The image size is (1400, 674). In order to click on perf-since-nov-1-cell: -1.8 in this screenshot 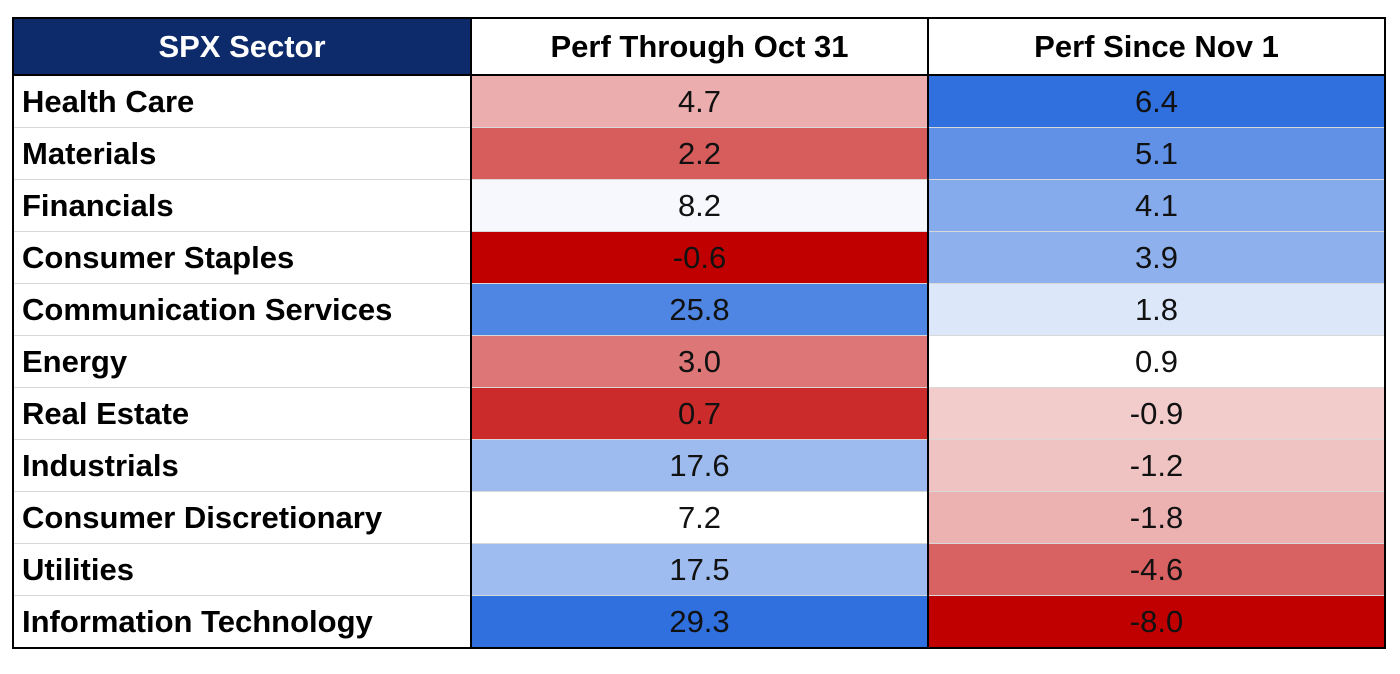, I will do `click(1156, 517)`.